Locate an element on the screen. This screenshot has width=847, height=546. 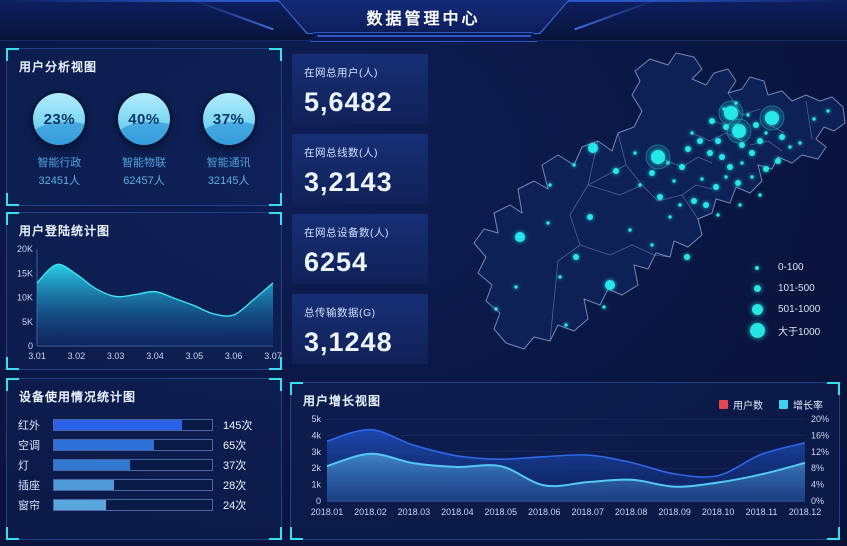
stat-label: 在网总用户(人) is located at coordinates (341, 73).